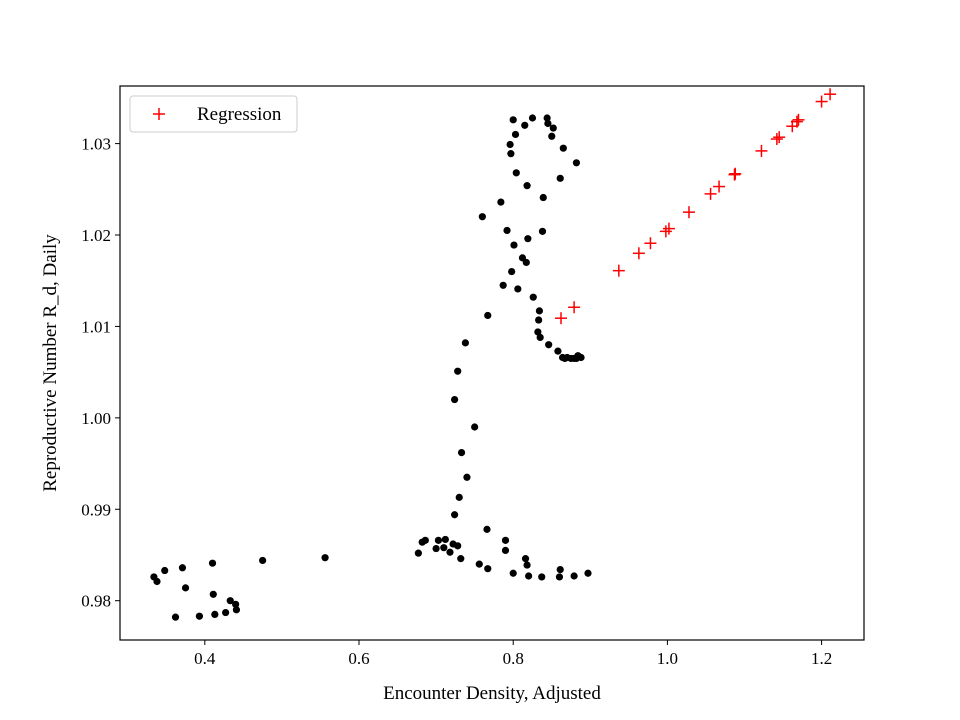 The image size is (960, 720). I want to click on y-axis-ticks: 0.98 0.99 1.00 1.01 1.02 1.03, so click(100, 373).